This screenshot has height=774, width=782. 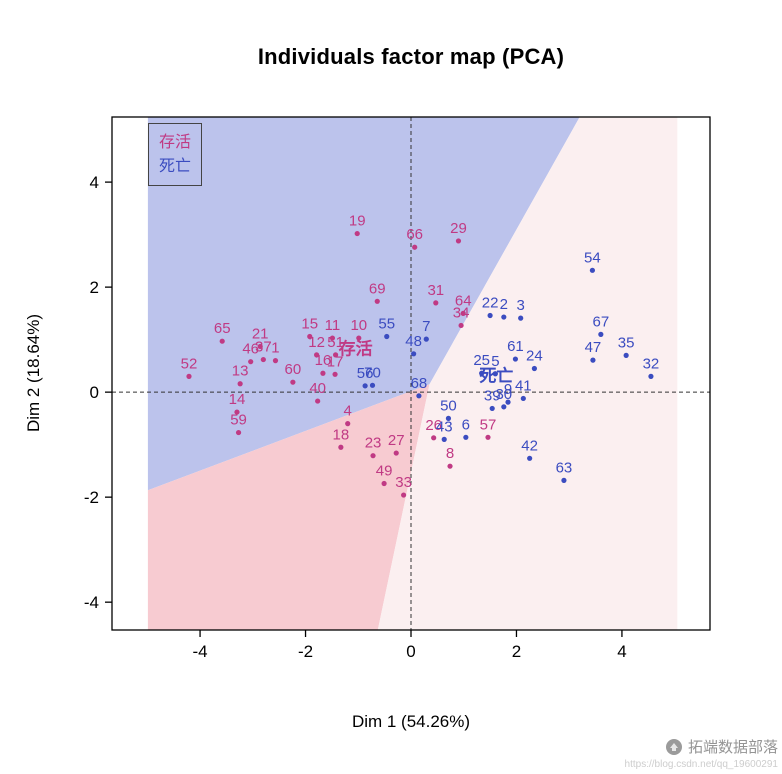 What do you see at coordinates (504, 304) in the screenshot?
I see `data-point-label: 2` at bounding box center [504, 304].